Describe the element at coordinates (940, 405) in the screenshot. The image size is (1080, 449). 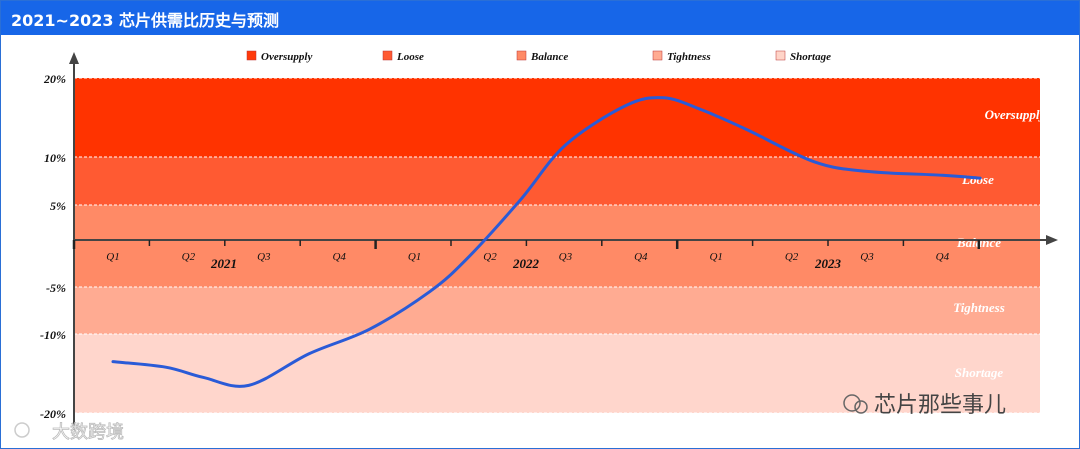
I see `watermark-right: 芯片那些事儿` at that location.